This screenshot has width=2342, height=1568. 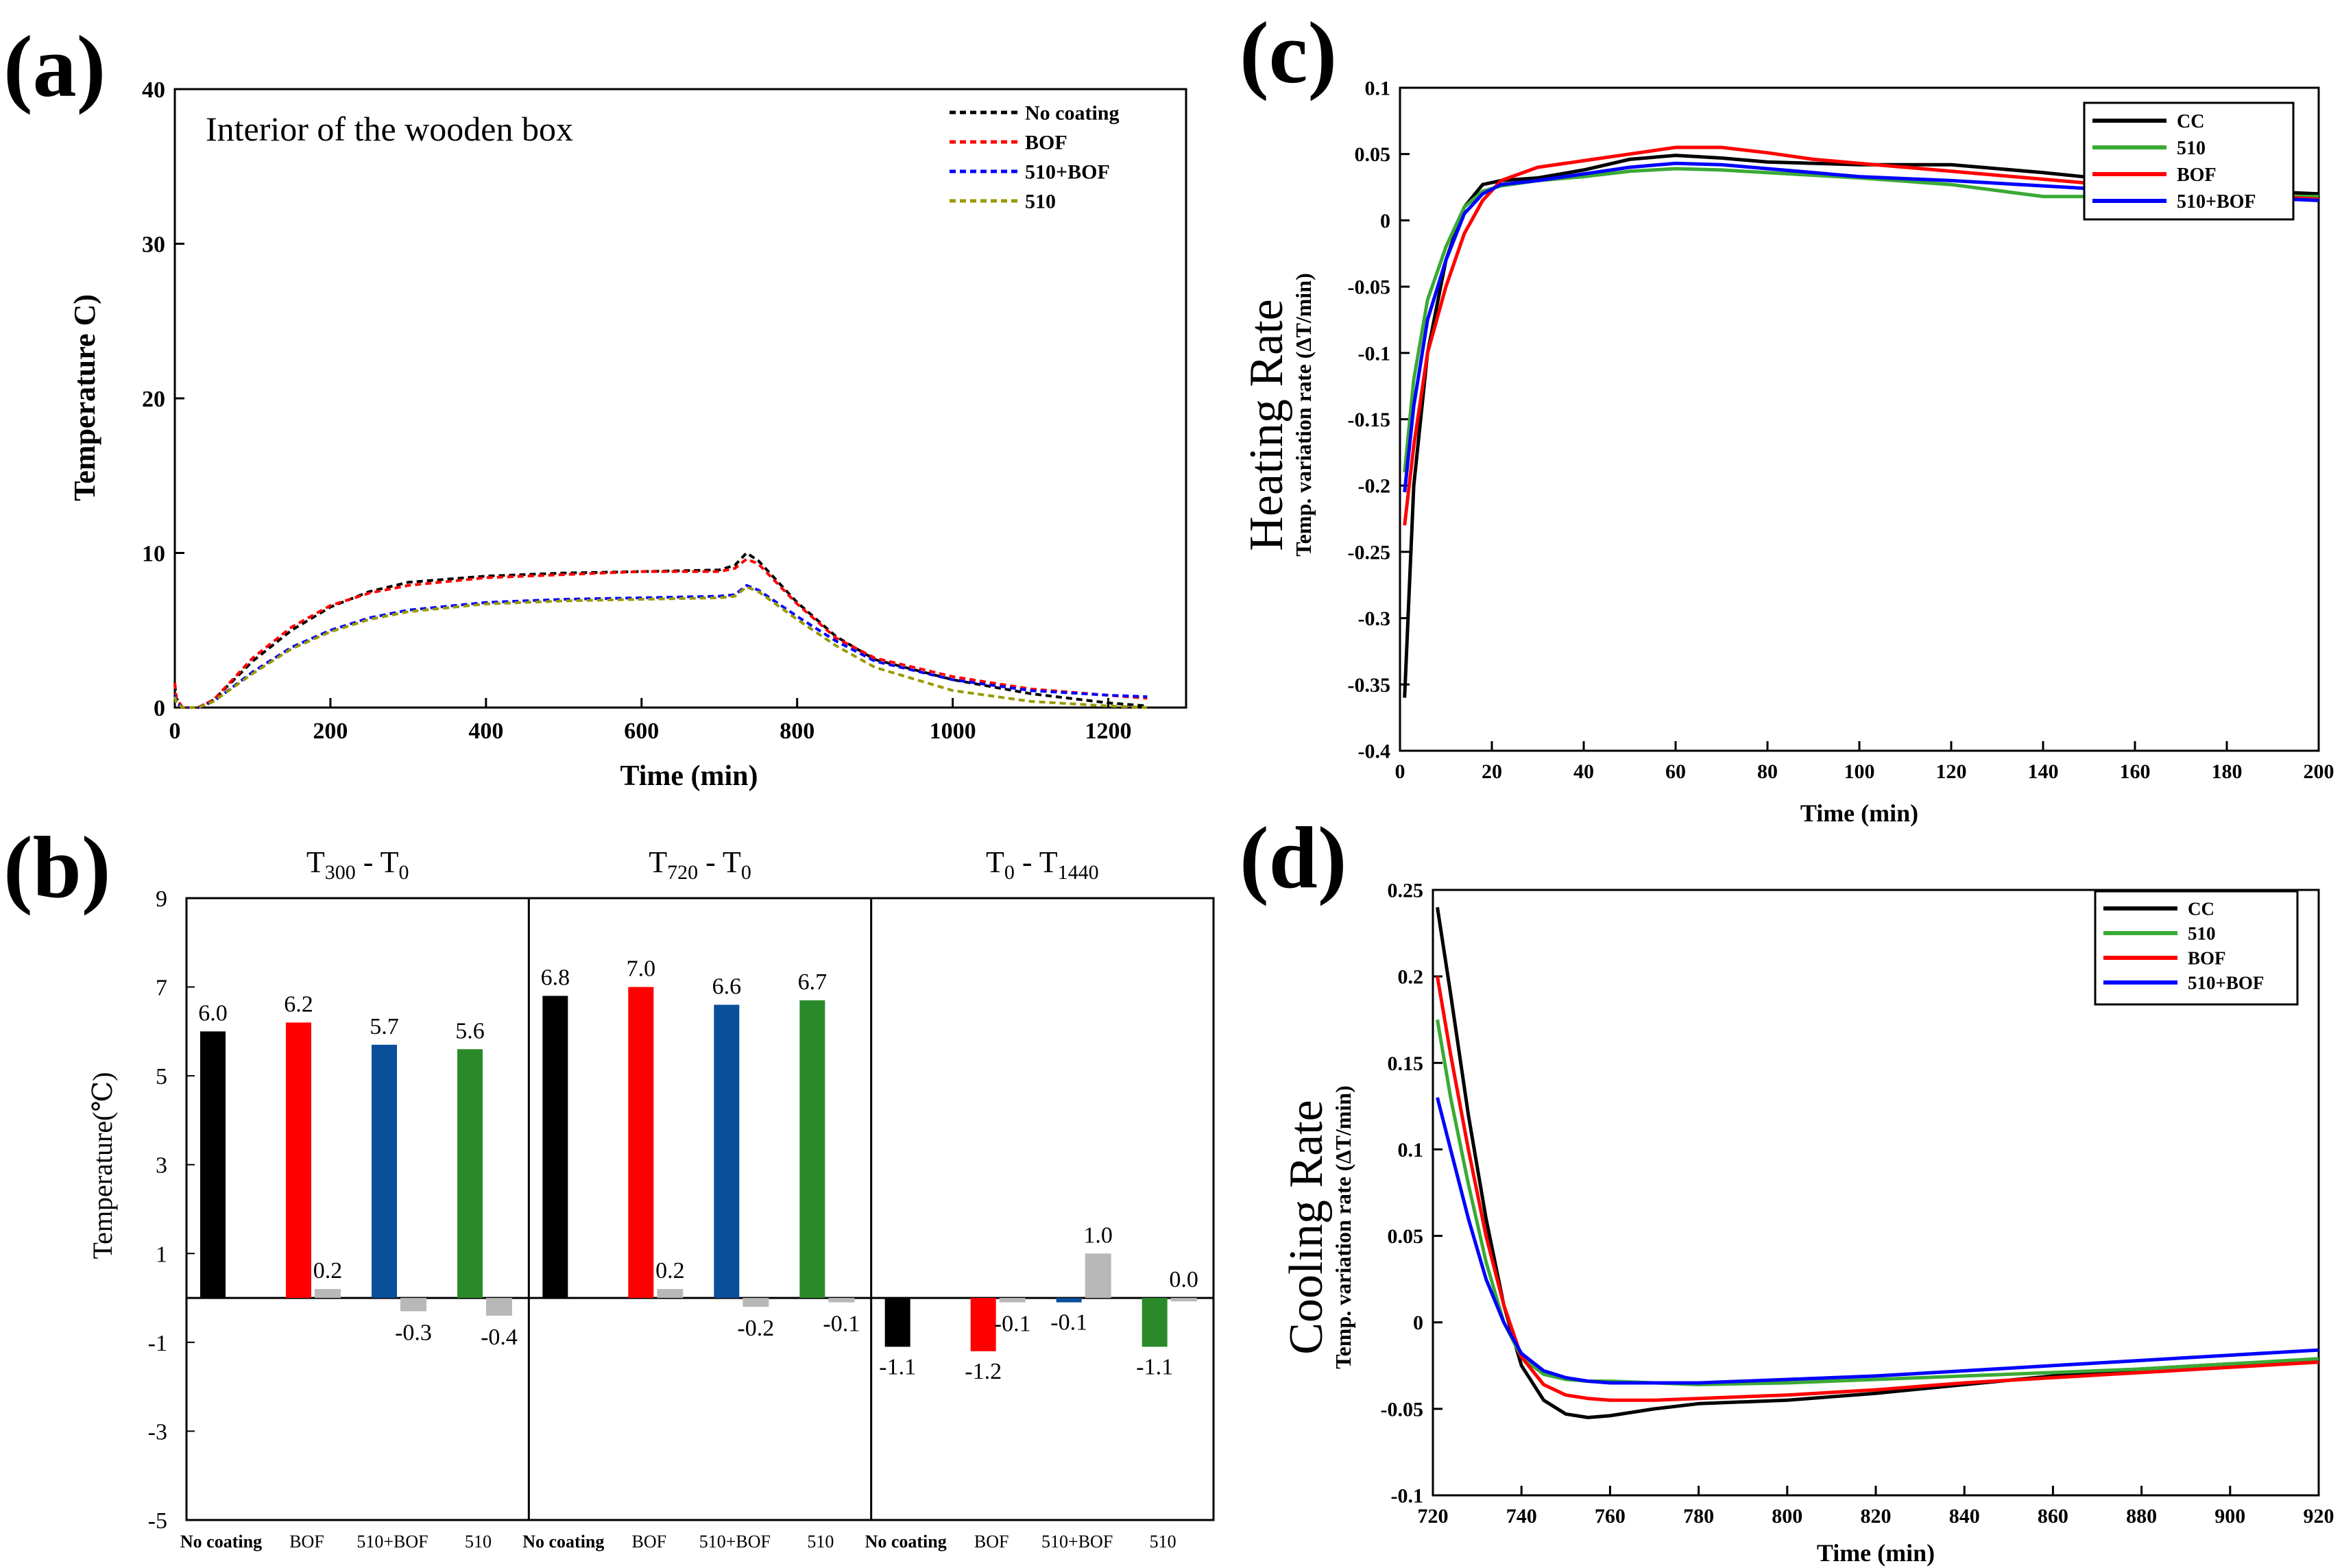 I want to click on diff-value-label: 0.2, so click(x=328, y=1271).